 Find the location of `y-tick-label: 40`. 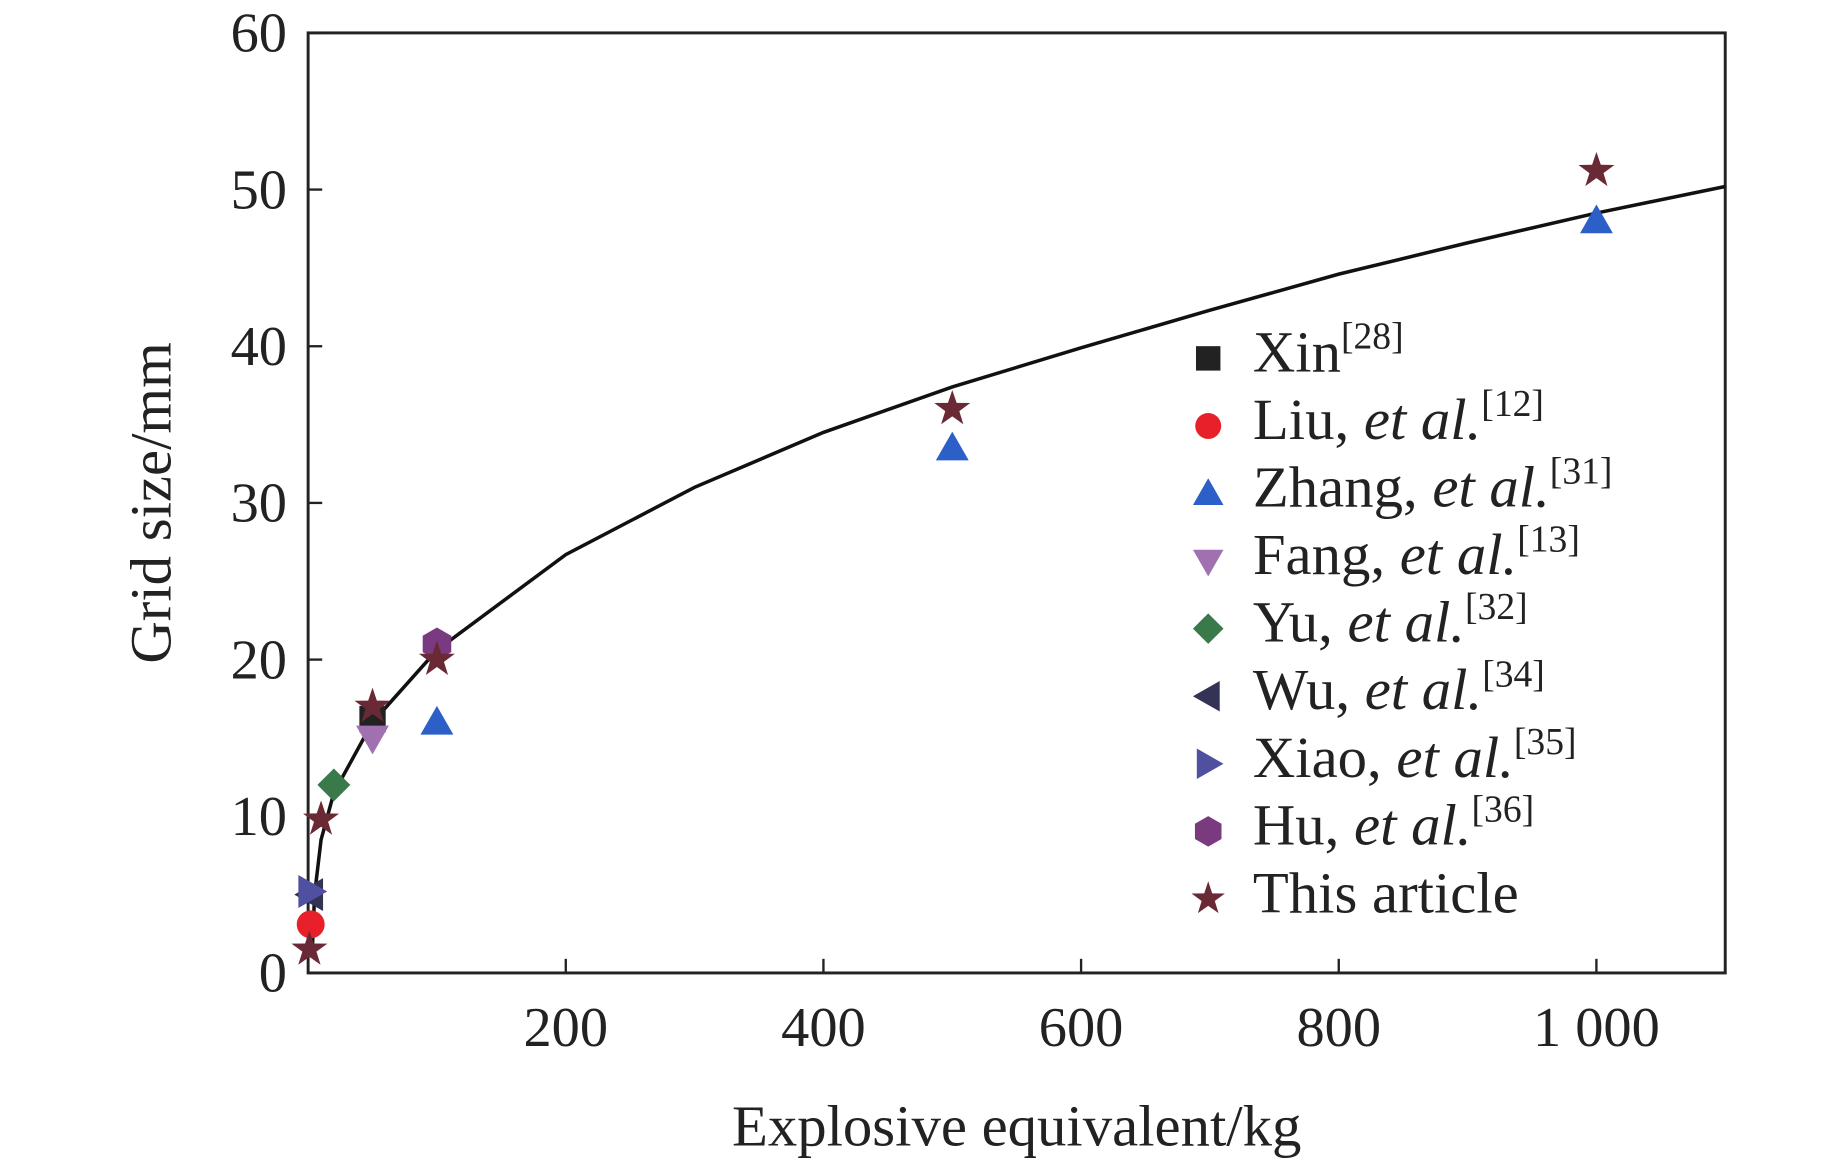

y-tick-label: 40 is located at coordinates (259, 347).